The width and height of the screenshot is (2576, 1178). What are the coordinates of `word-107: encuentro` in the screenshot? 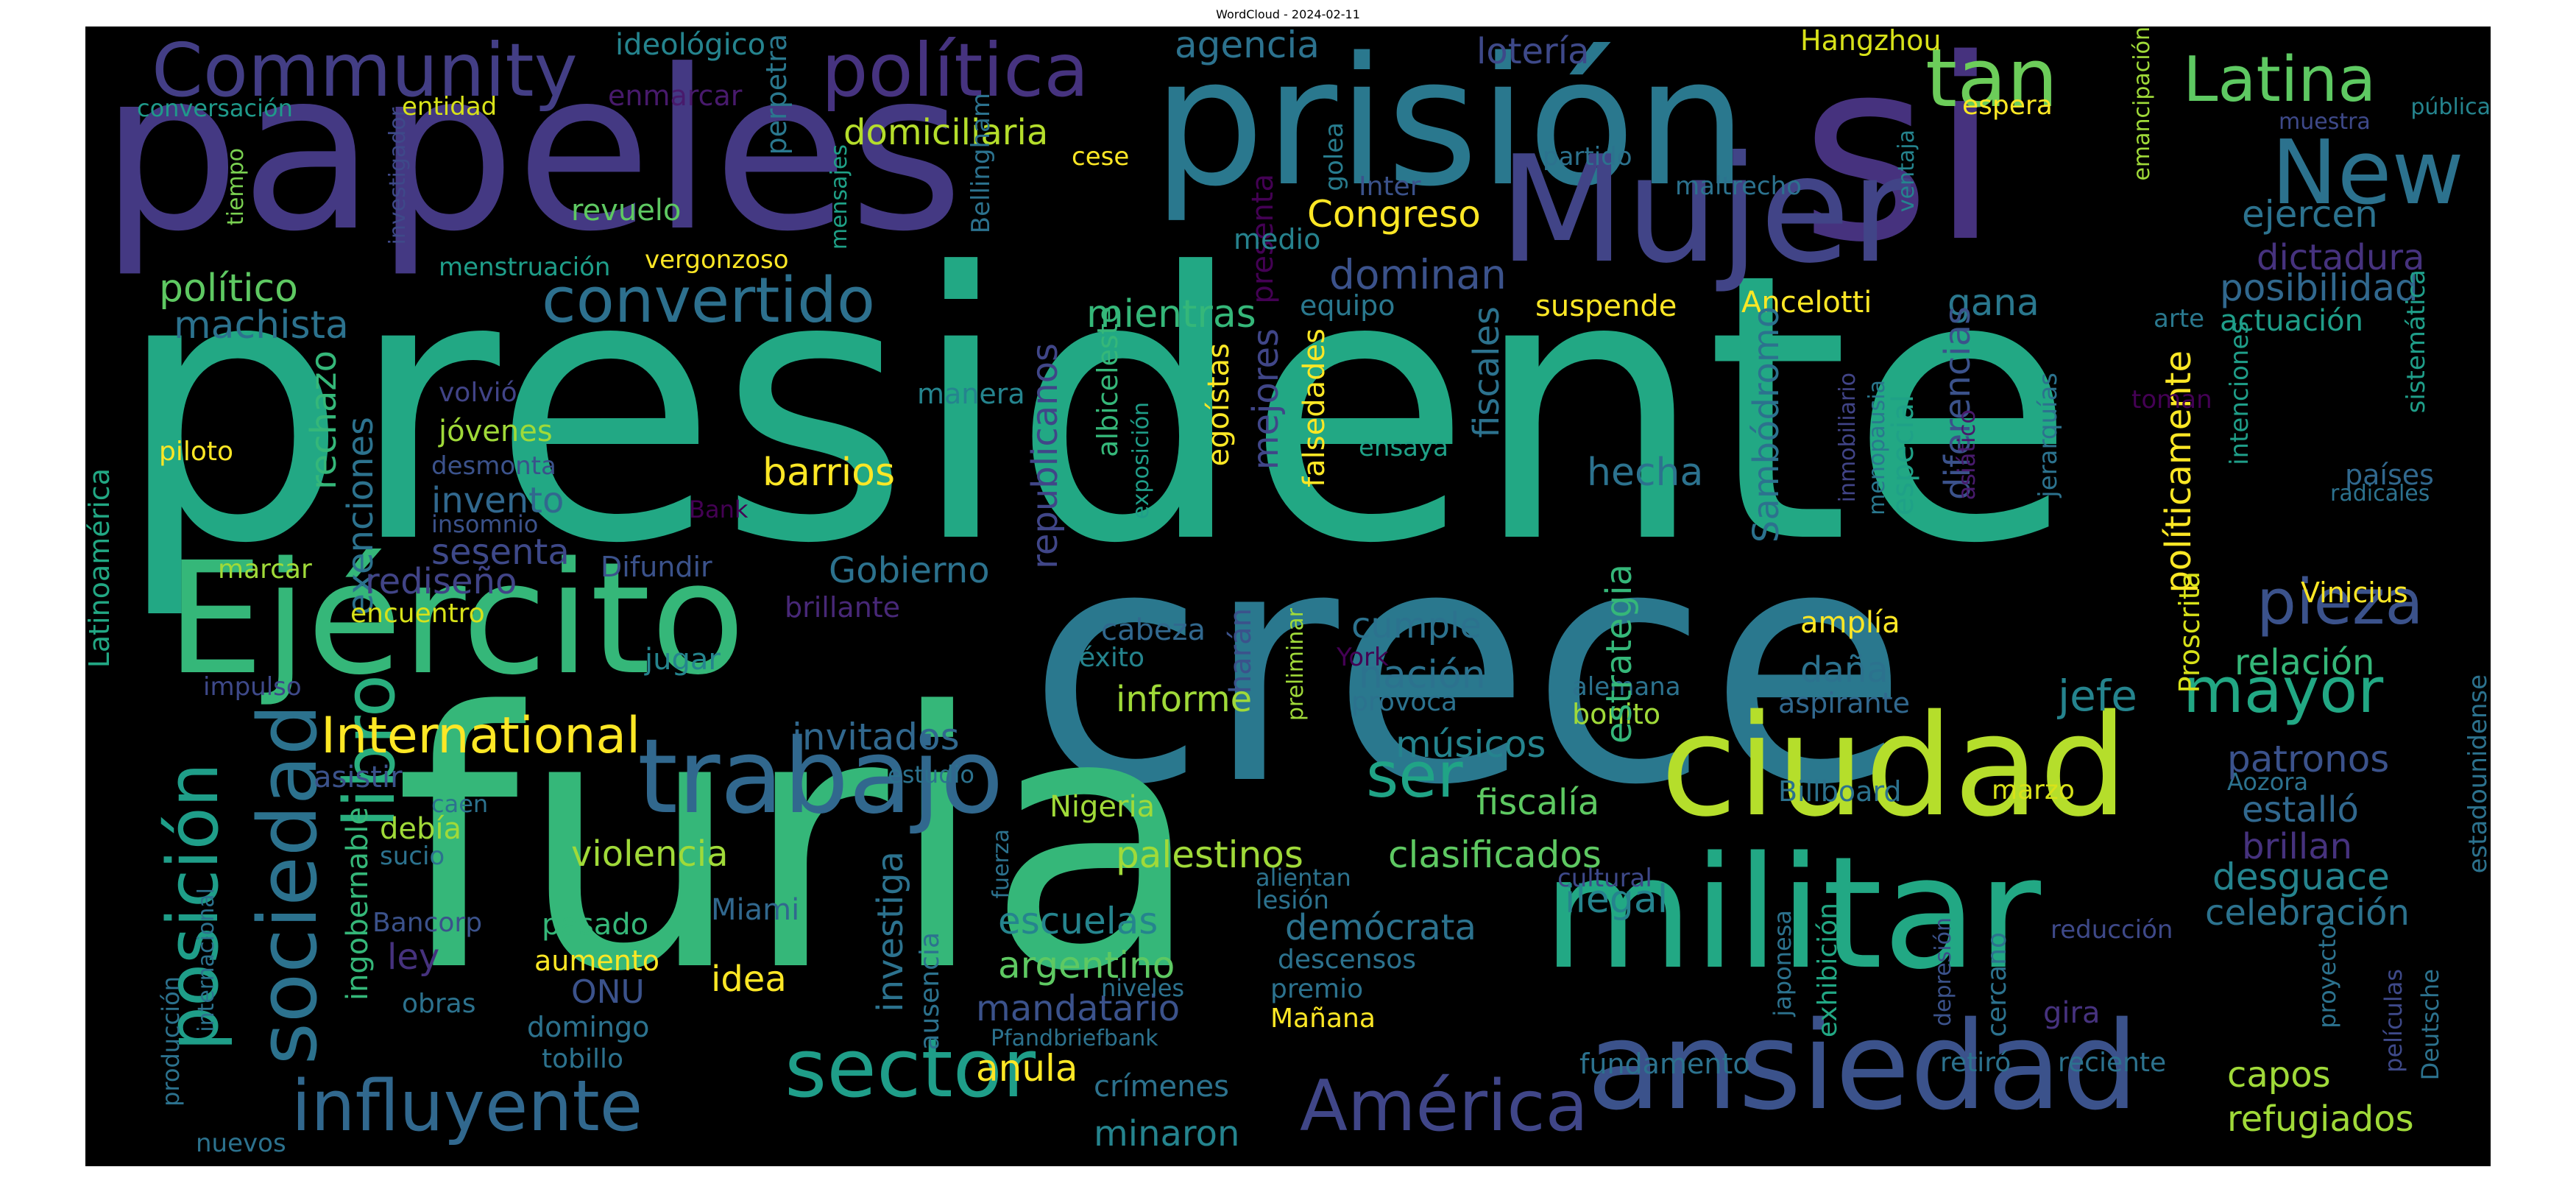 It's located at (418, 614).